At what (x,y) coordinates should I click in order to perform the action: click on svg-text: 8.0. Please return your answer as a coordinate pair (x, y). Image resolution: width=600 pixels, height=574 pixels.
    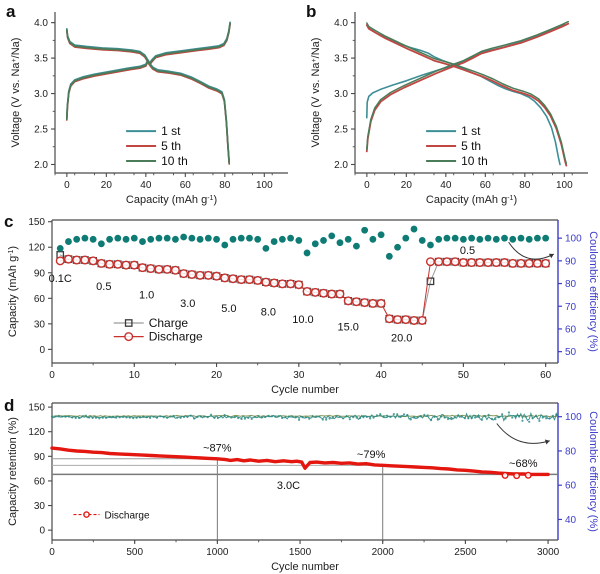
    Looking at the image, I should click on (268, 312).